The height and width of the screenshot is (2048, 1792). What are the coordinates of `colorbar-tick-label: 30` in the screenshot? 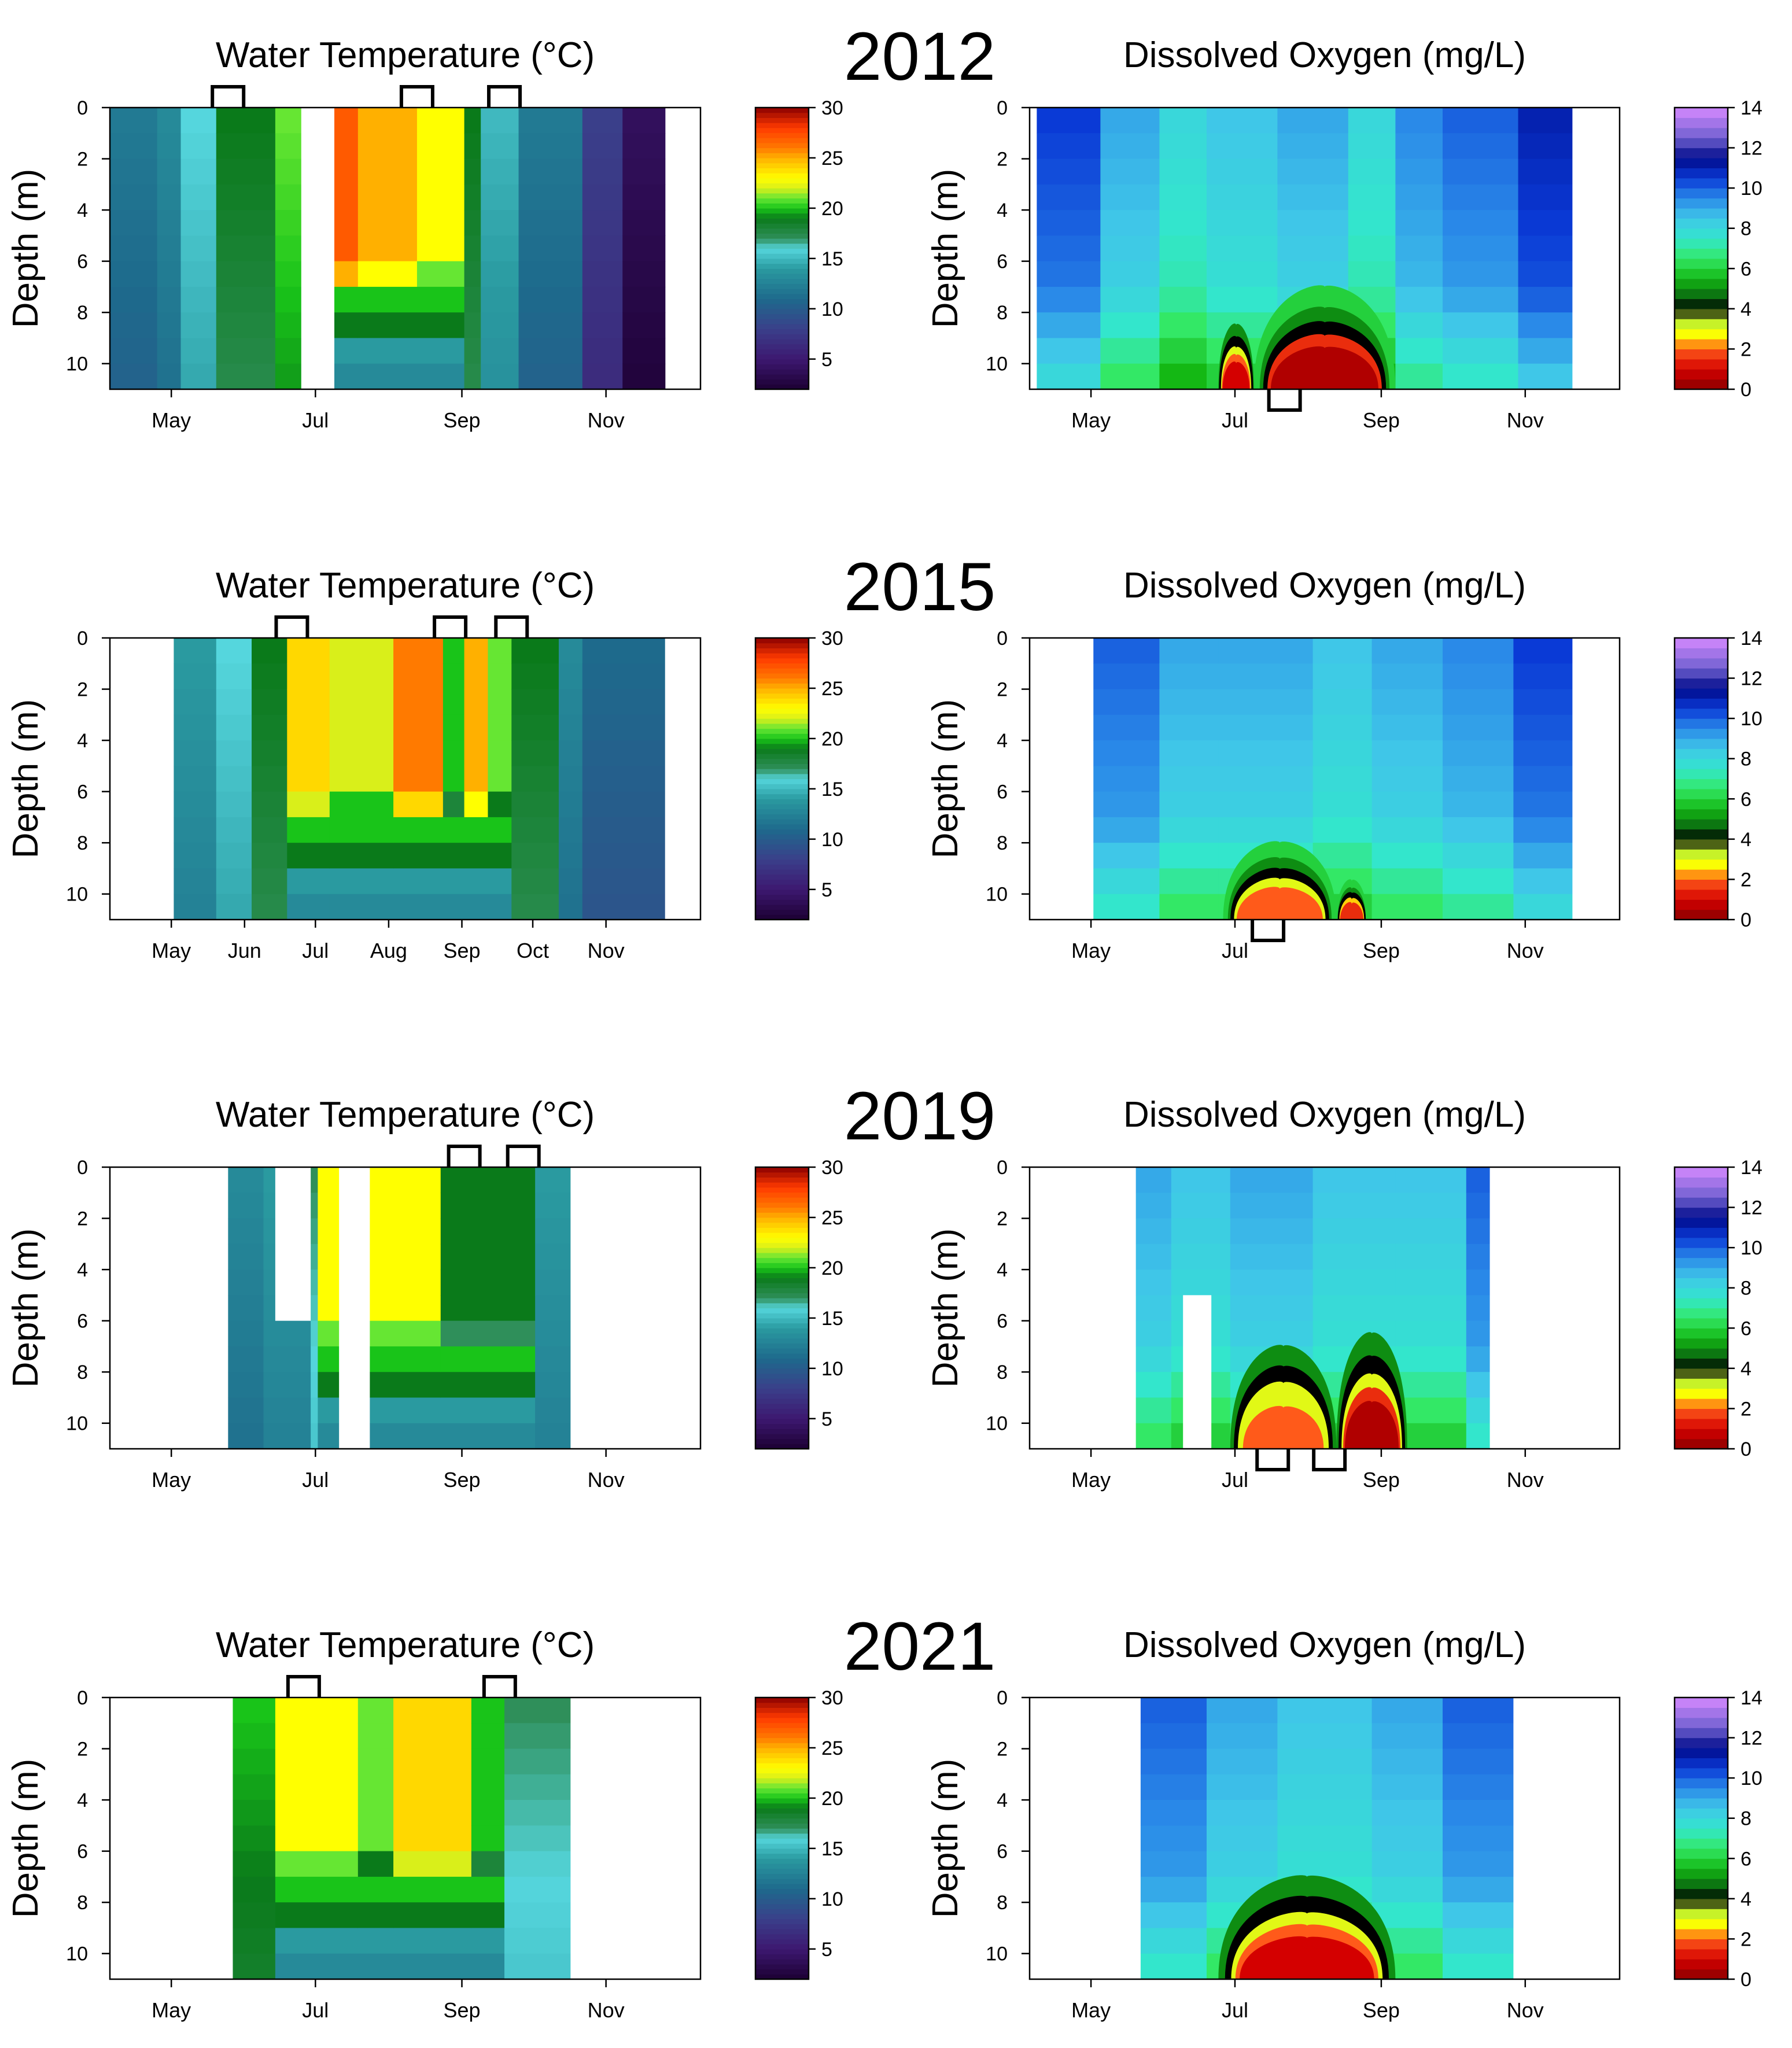 It's located at (832, 1698).